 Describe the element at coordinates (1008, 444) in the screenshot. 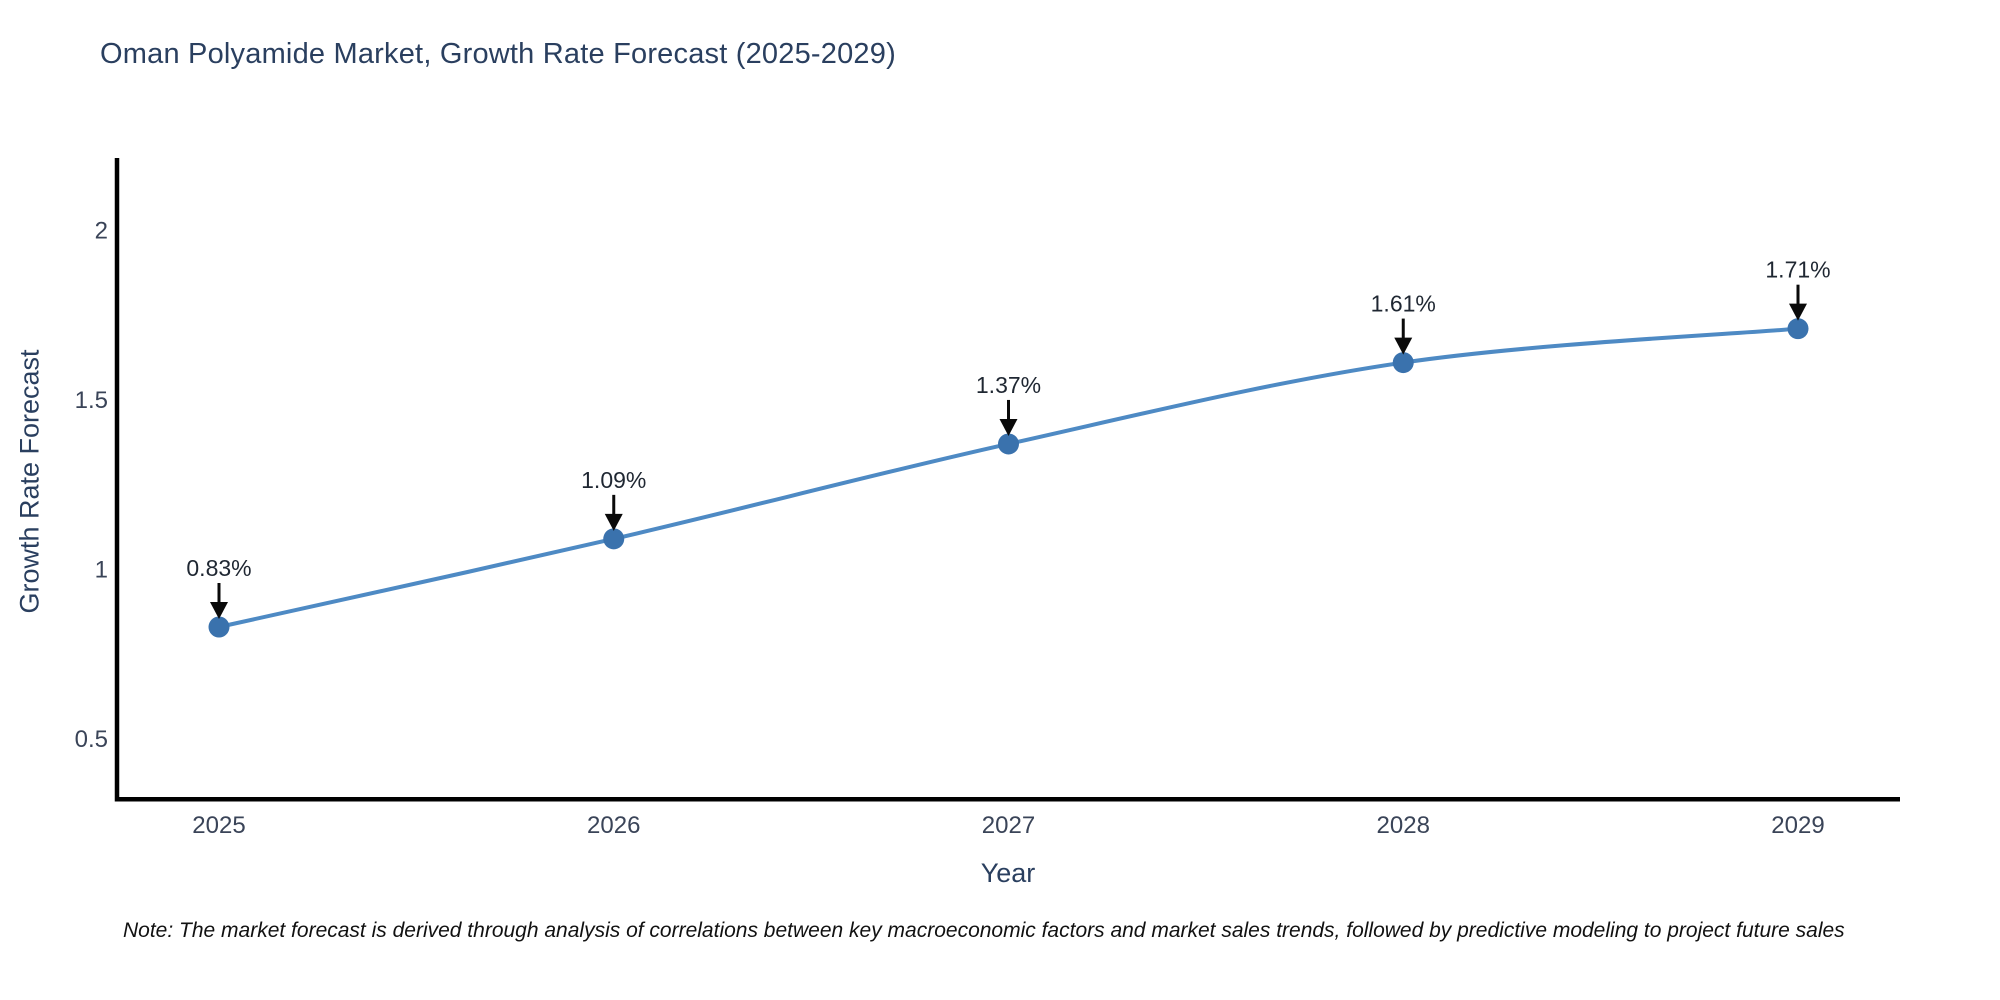

I see `data-point-2027` at that location.